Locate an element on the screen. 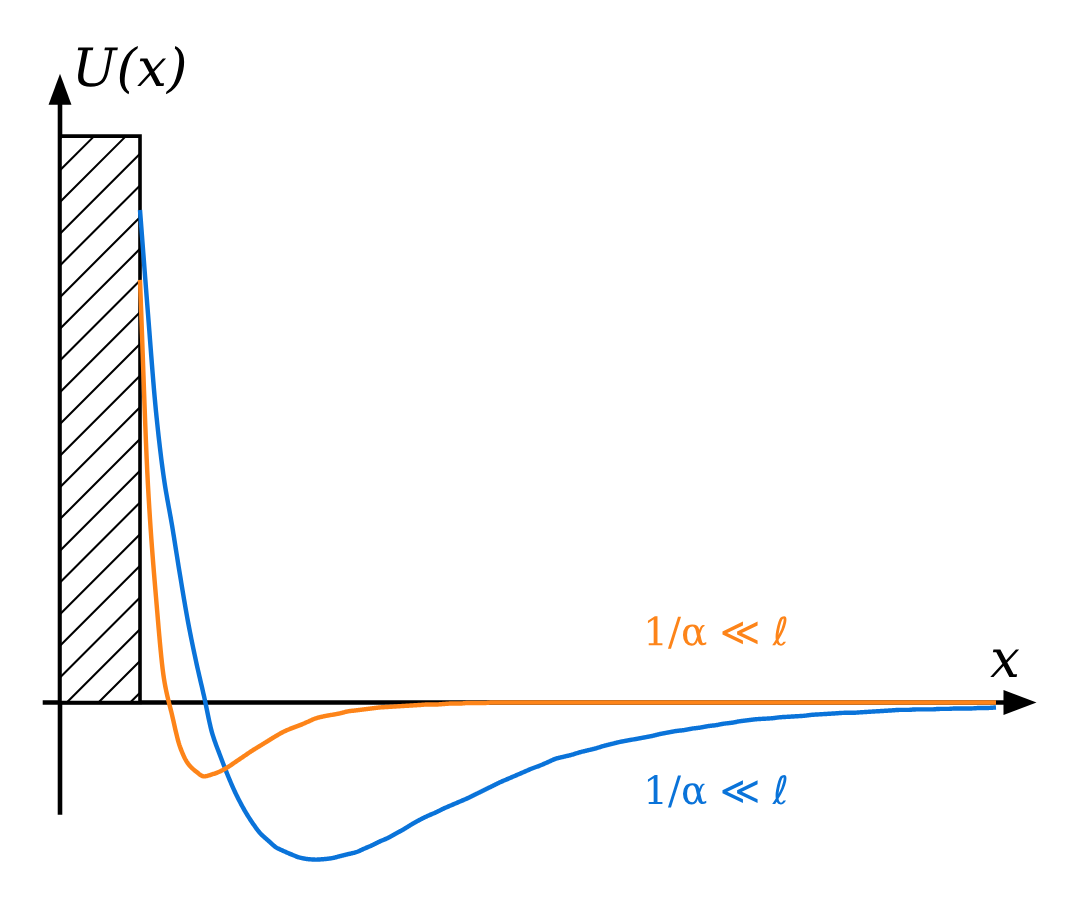 This screenshot has height=905, width=1073. x-axis-title: x is located at coordinates (1005, 663).